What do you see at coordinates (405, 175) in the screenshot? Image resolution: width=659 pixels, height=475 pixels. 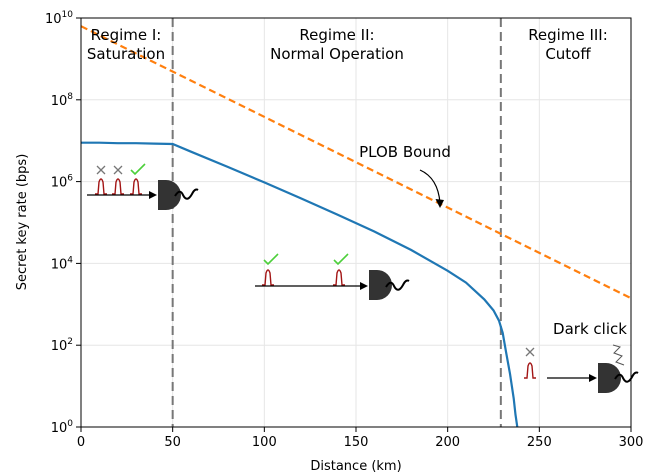 I see `plob-annotation: PLOB Bound` at bounding box center [405, 175].